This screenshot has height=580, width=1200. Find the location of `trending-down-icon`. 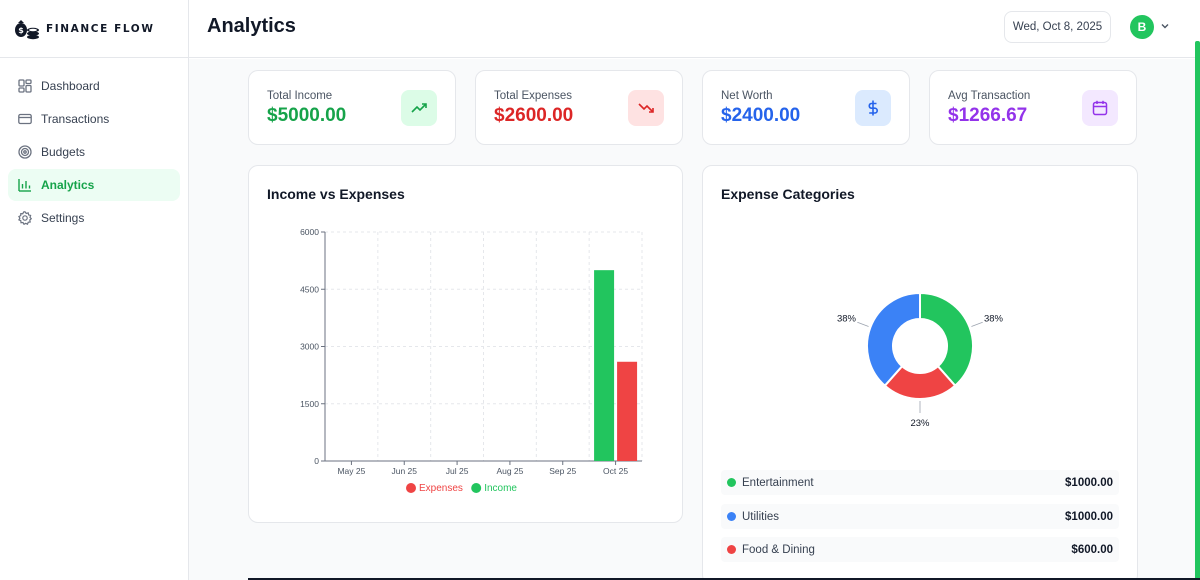

trending-down-icon is located at coordinates (646, 108).